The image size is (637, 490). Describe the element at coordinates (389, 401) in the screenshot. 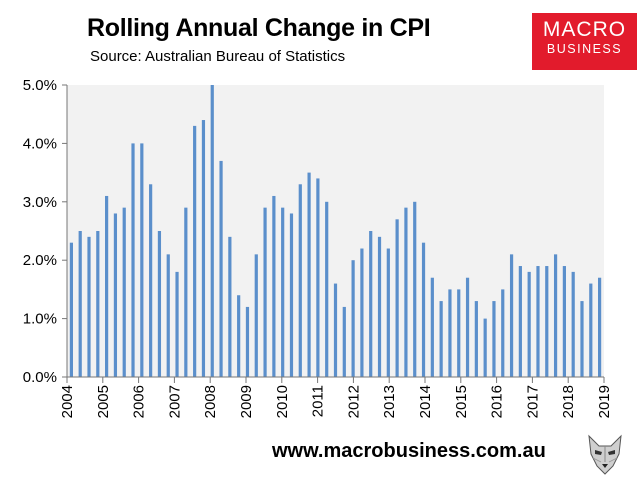

I see `x-tick-label: 2013` at that location.